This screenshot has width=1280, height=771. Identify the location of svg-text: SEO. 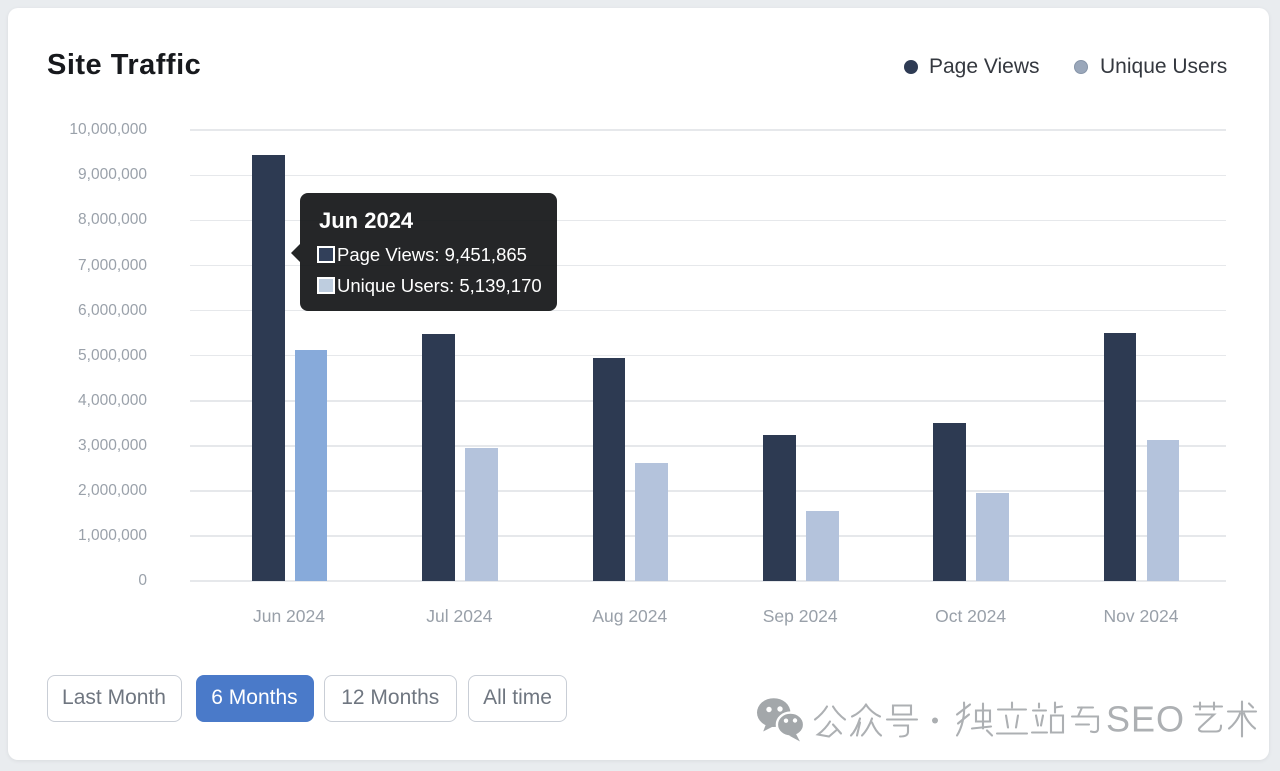
(1145, 719).